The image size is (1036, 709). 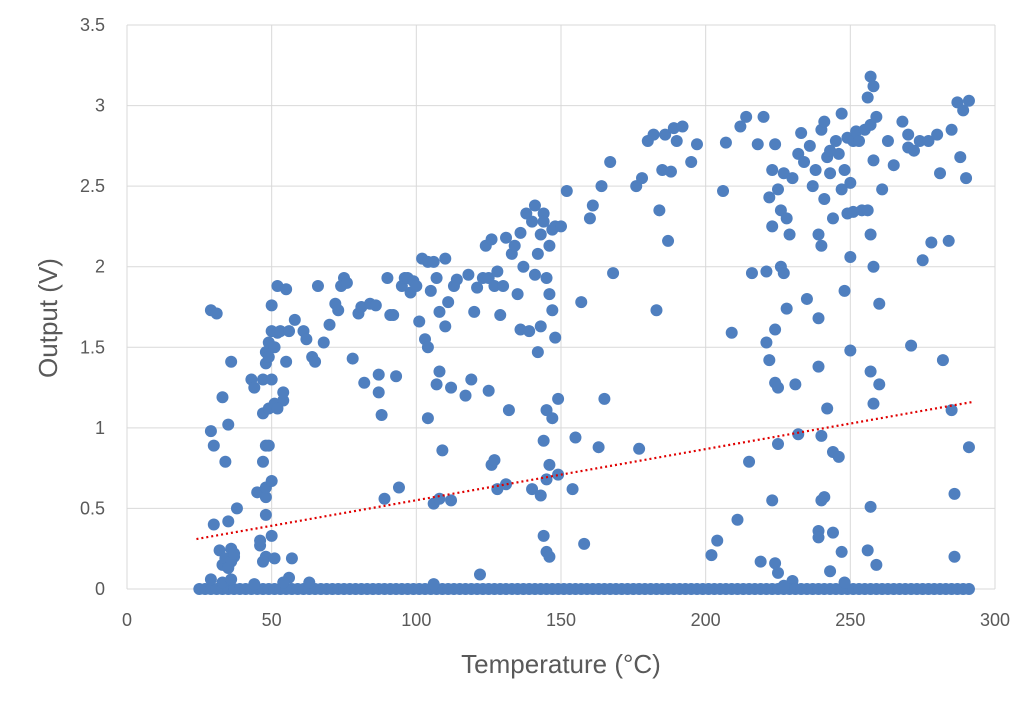 What do you see at coordinates (92, 347) in the screenshot?
I see `y-tick-label: 1.5` at bounding box center [92, 347].